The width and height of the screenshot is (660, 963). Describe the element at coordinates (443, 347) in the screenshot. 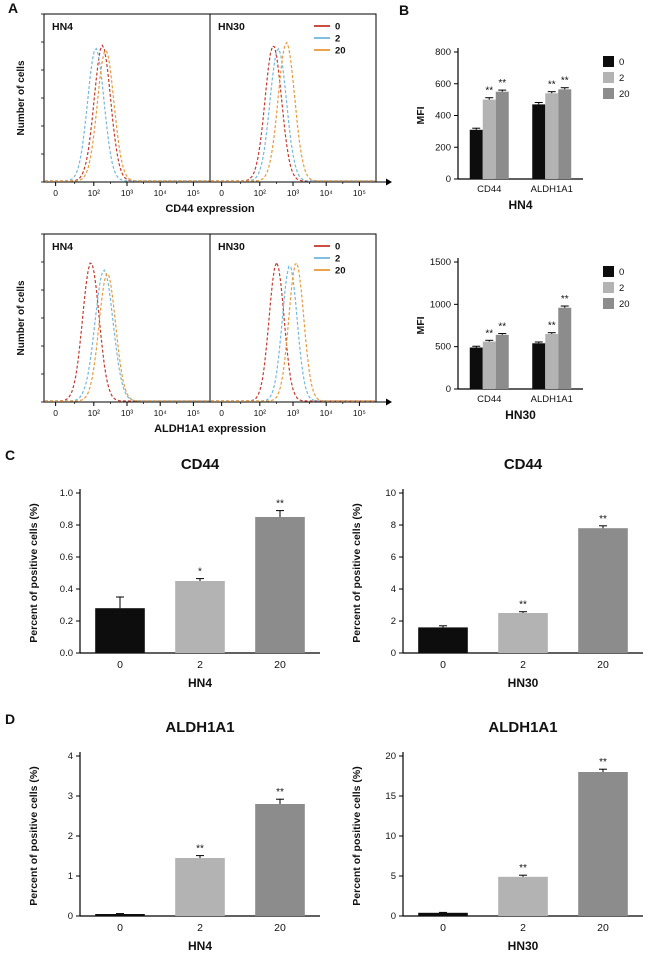

I see `y-tick-label: 500` at that location.